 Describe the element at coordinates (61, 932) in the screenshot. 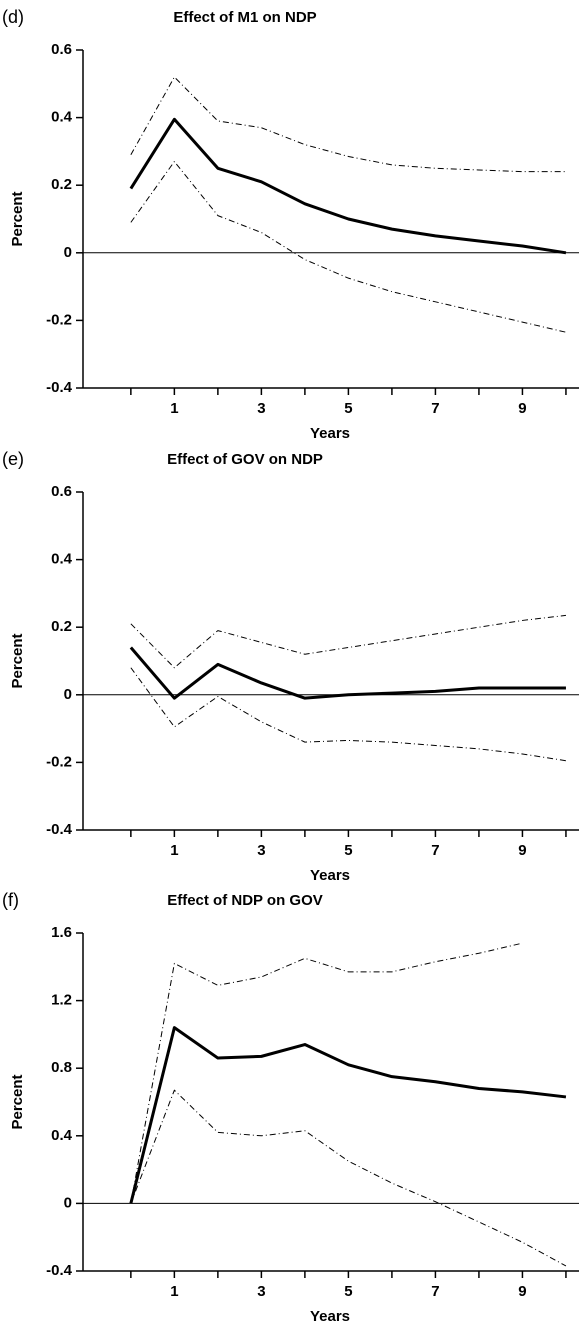

I see `y-tick-label: 1.6` at that location.